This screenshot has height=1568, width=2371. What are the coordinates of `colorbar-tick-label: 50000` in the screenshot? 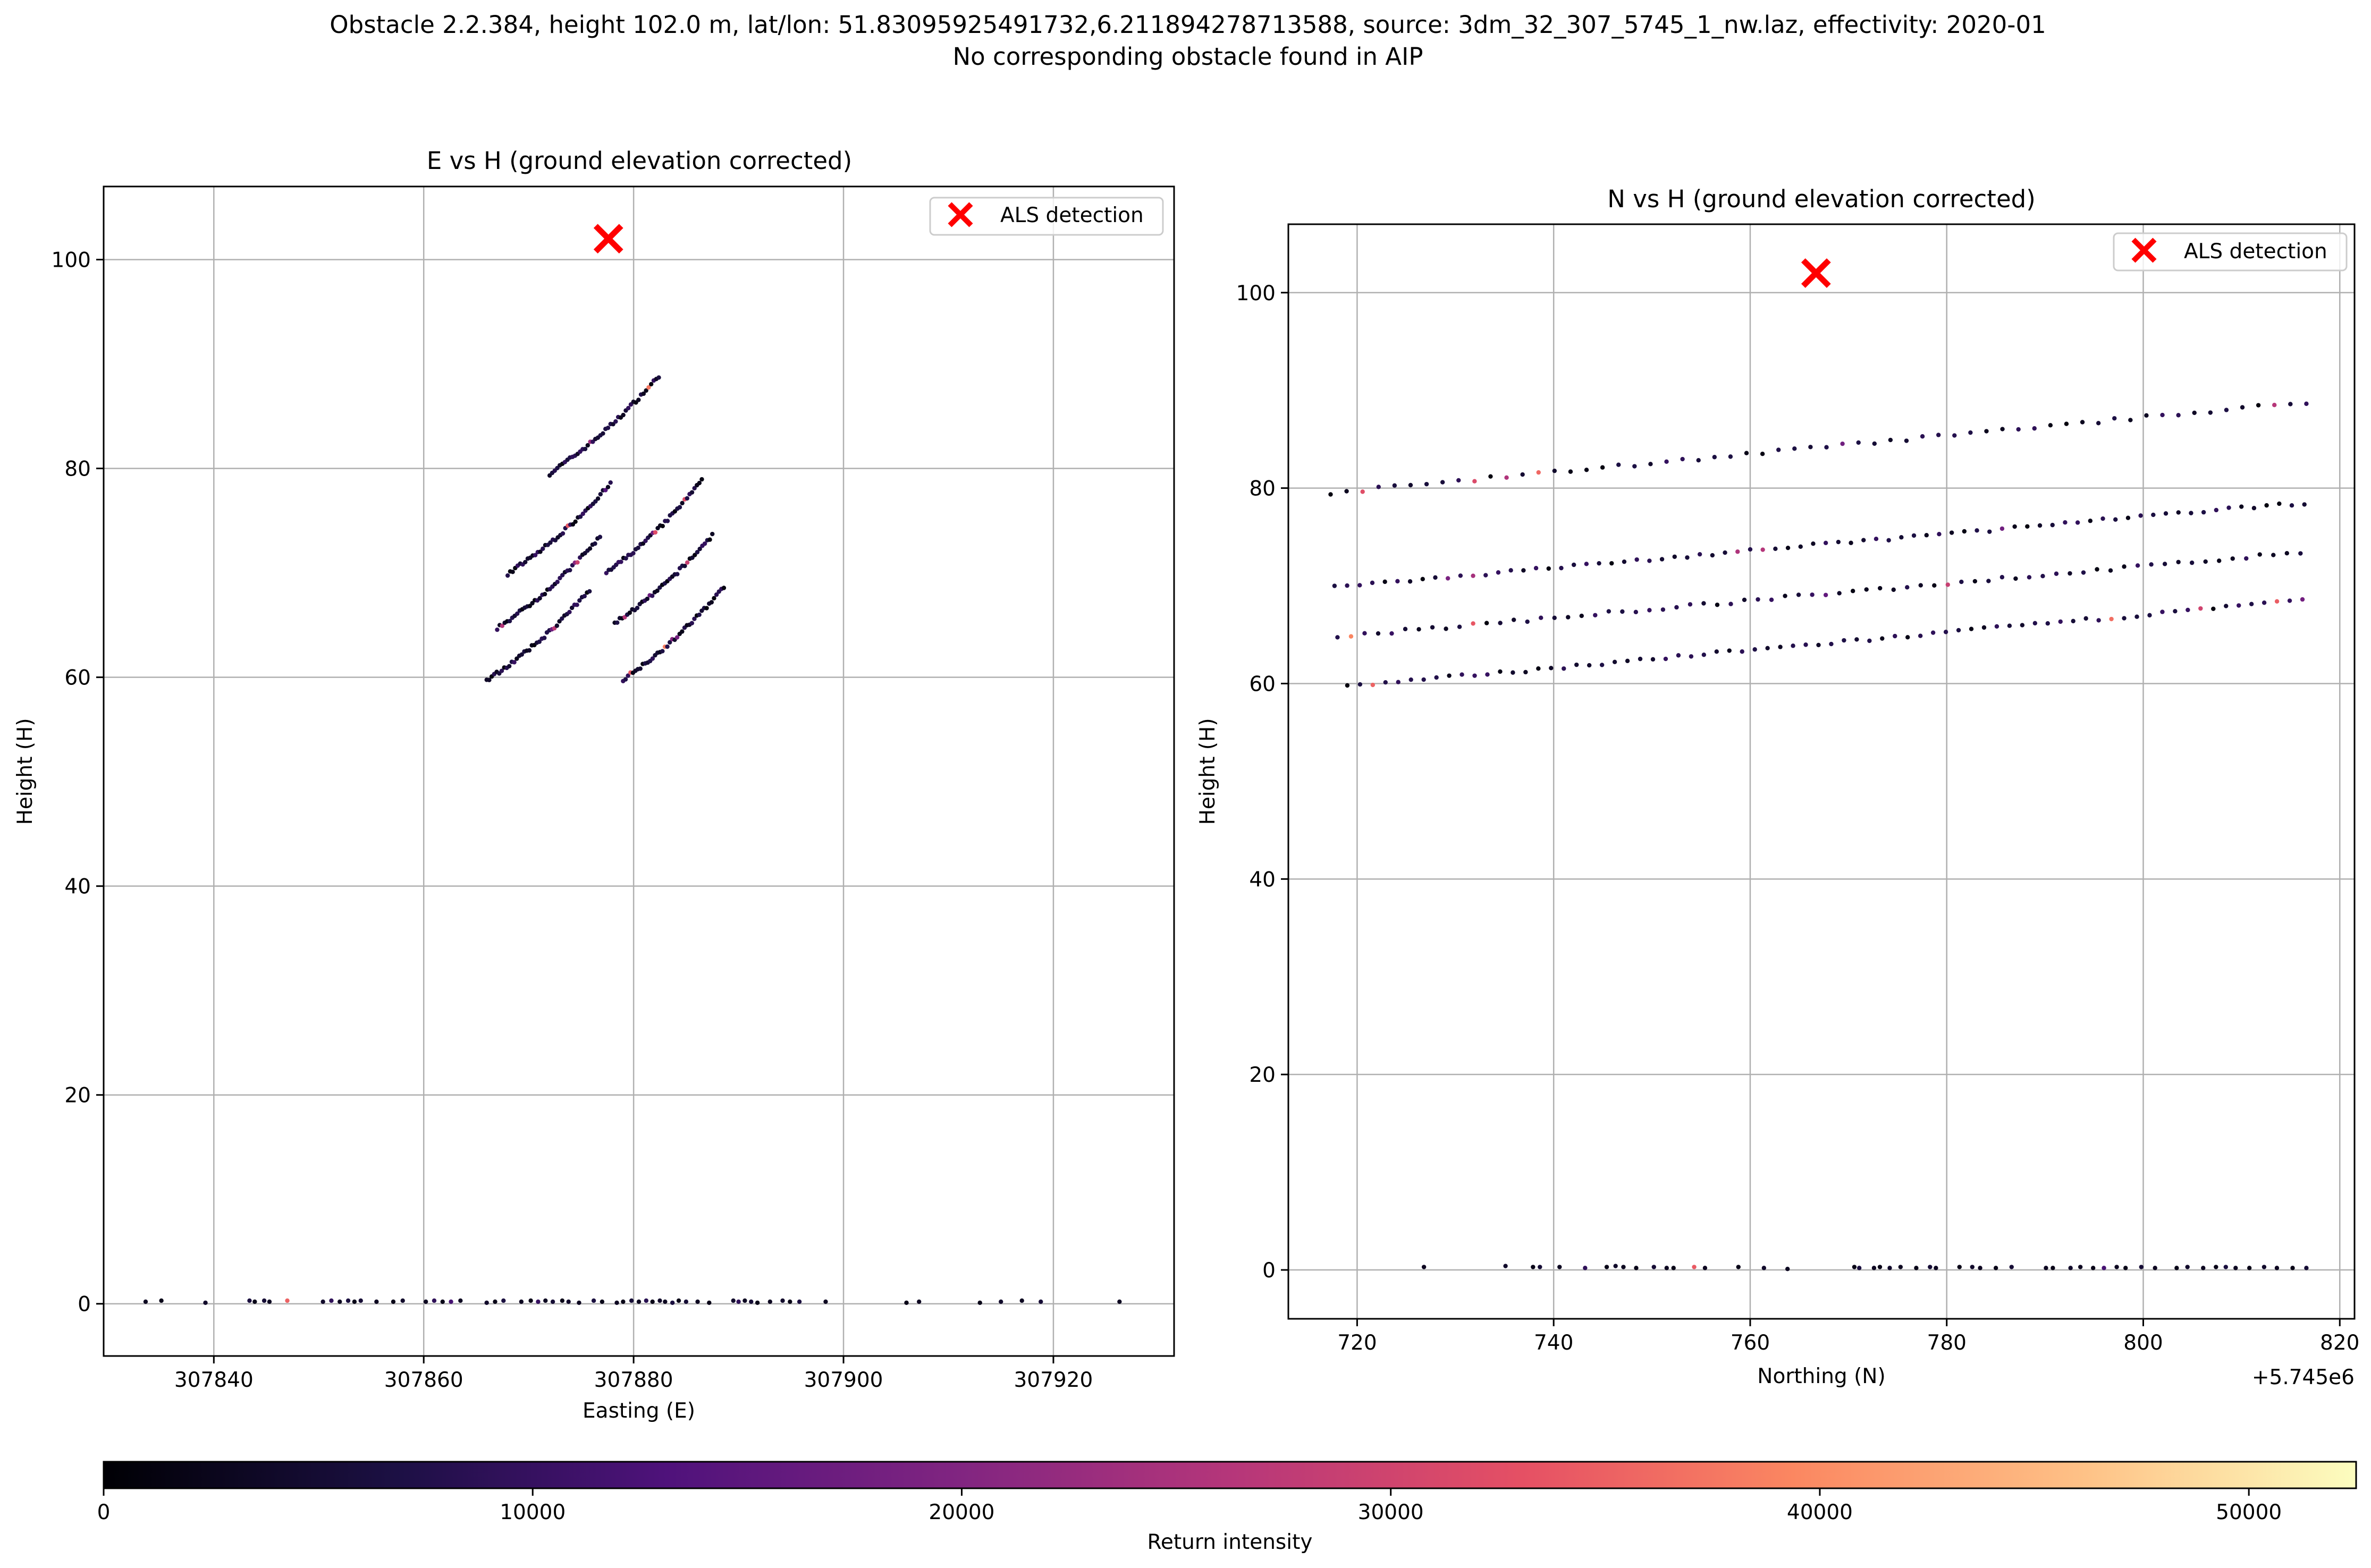 It's located at (2249, 1512).